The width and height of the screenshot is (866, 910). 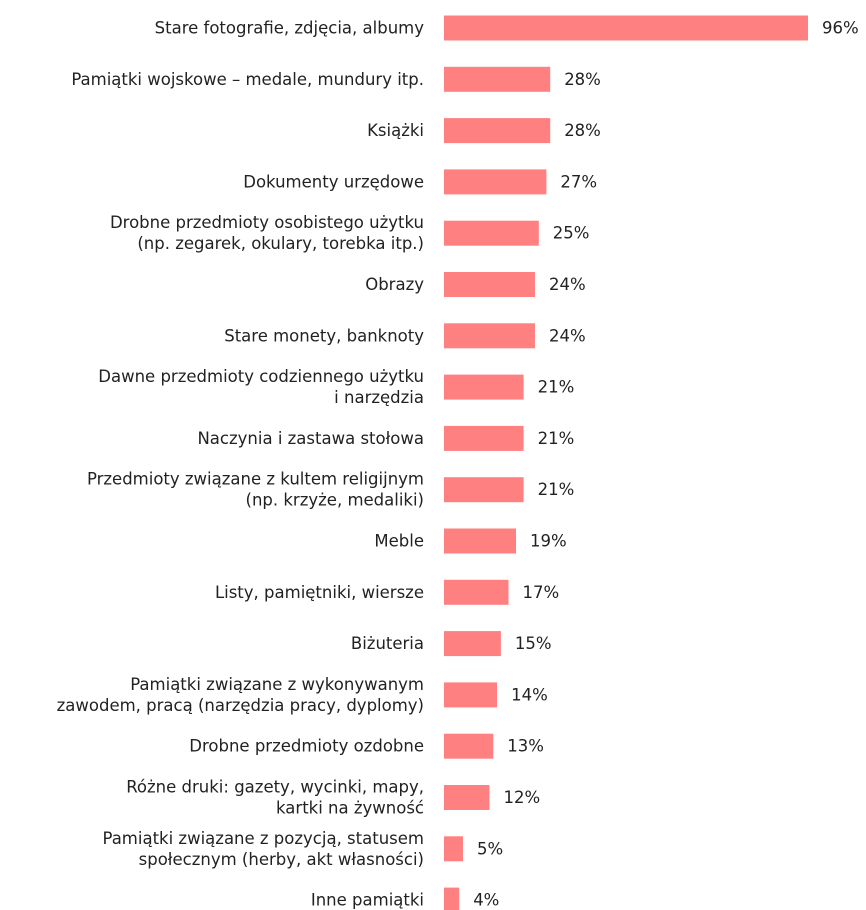 I want to click on value-label-13: 14%, so click(x=529, y=694).